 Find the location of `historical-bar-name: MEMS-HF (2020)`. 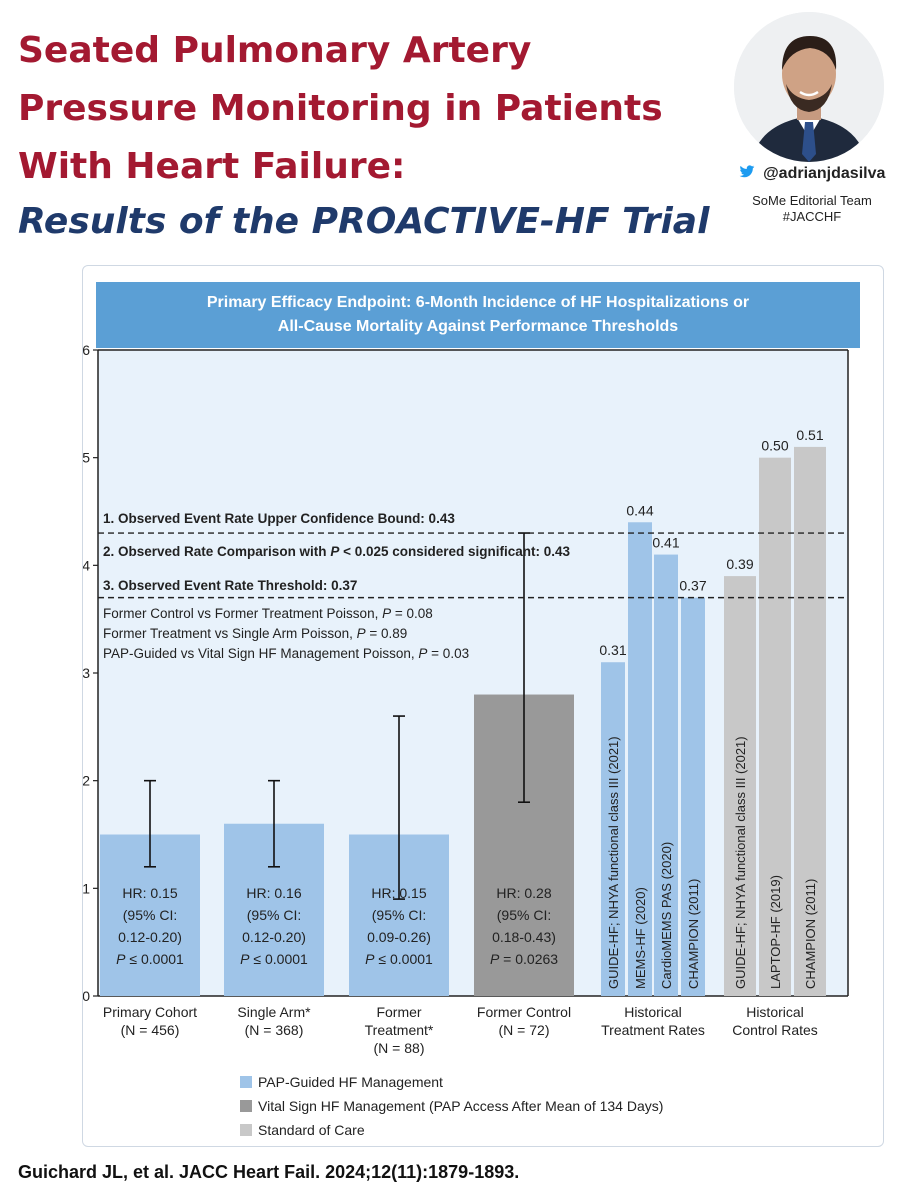

historical-bar-name: MEMS-HF (2020) is located at coordinates (640, 938).